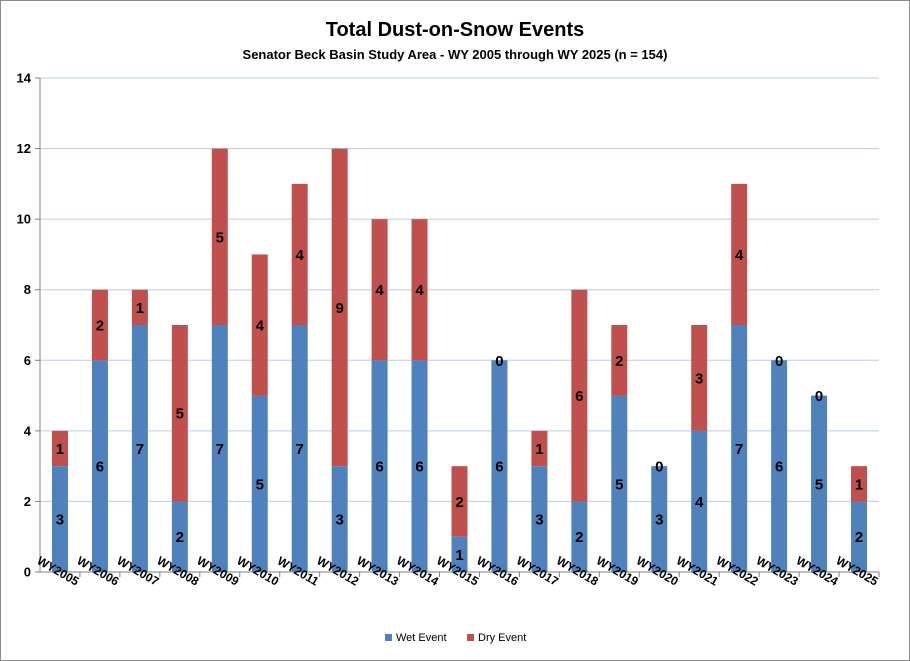 The width and height of the screenshot is (910, 661). I want to click on y-tick-label: 12, so click(24, 148).